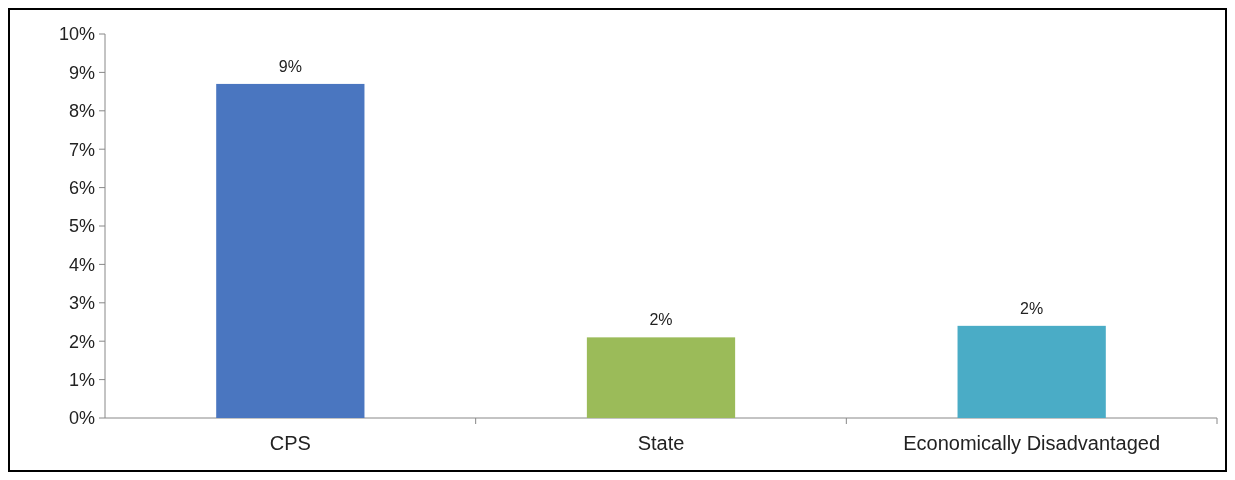 Image resolution: width=1235 pixels, height=480 pixels. I want to click on y-tick-label: 4%, so click(81, 264).